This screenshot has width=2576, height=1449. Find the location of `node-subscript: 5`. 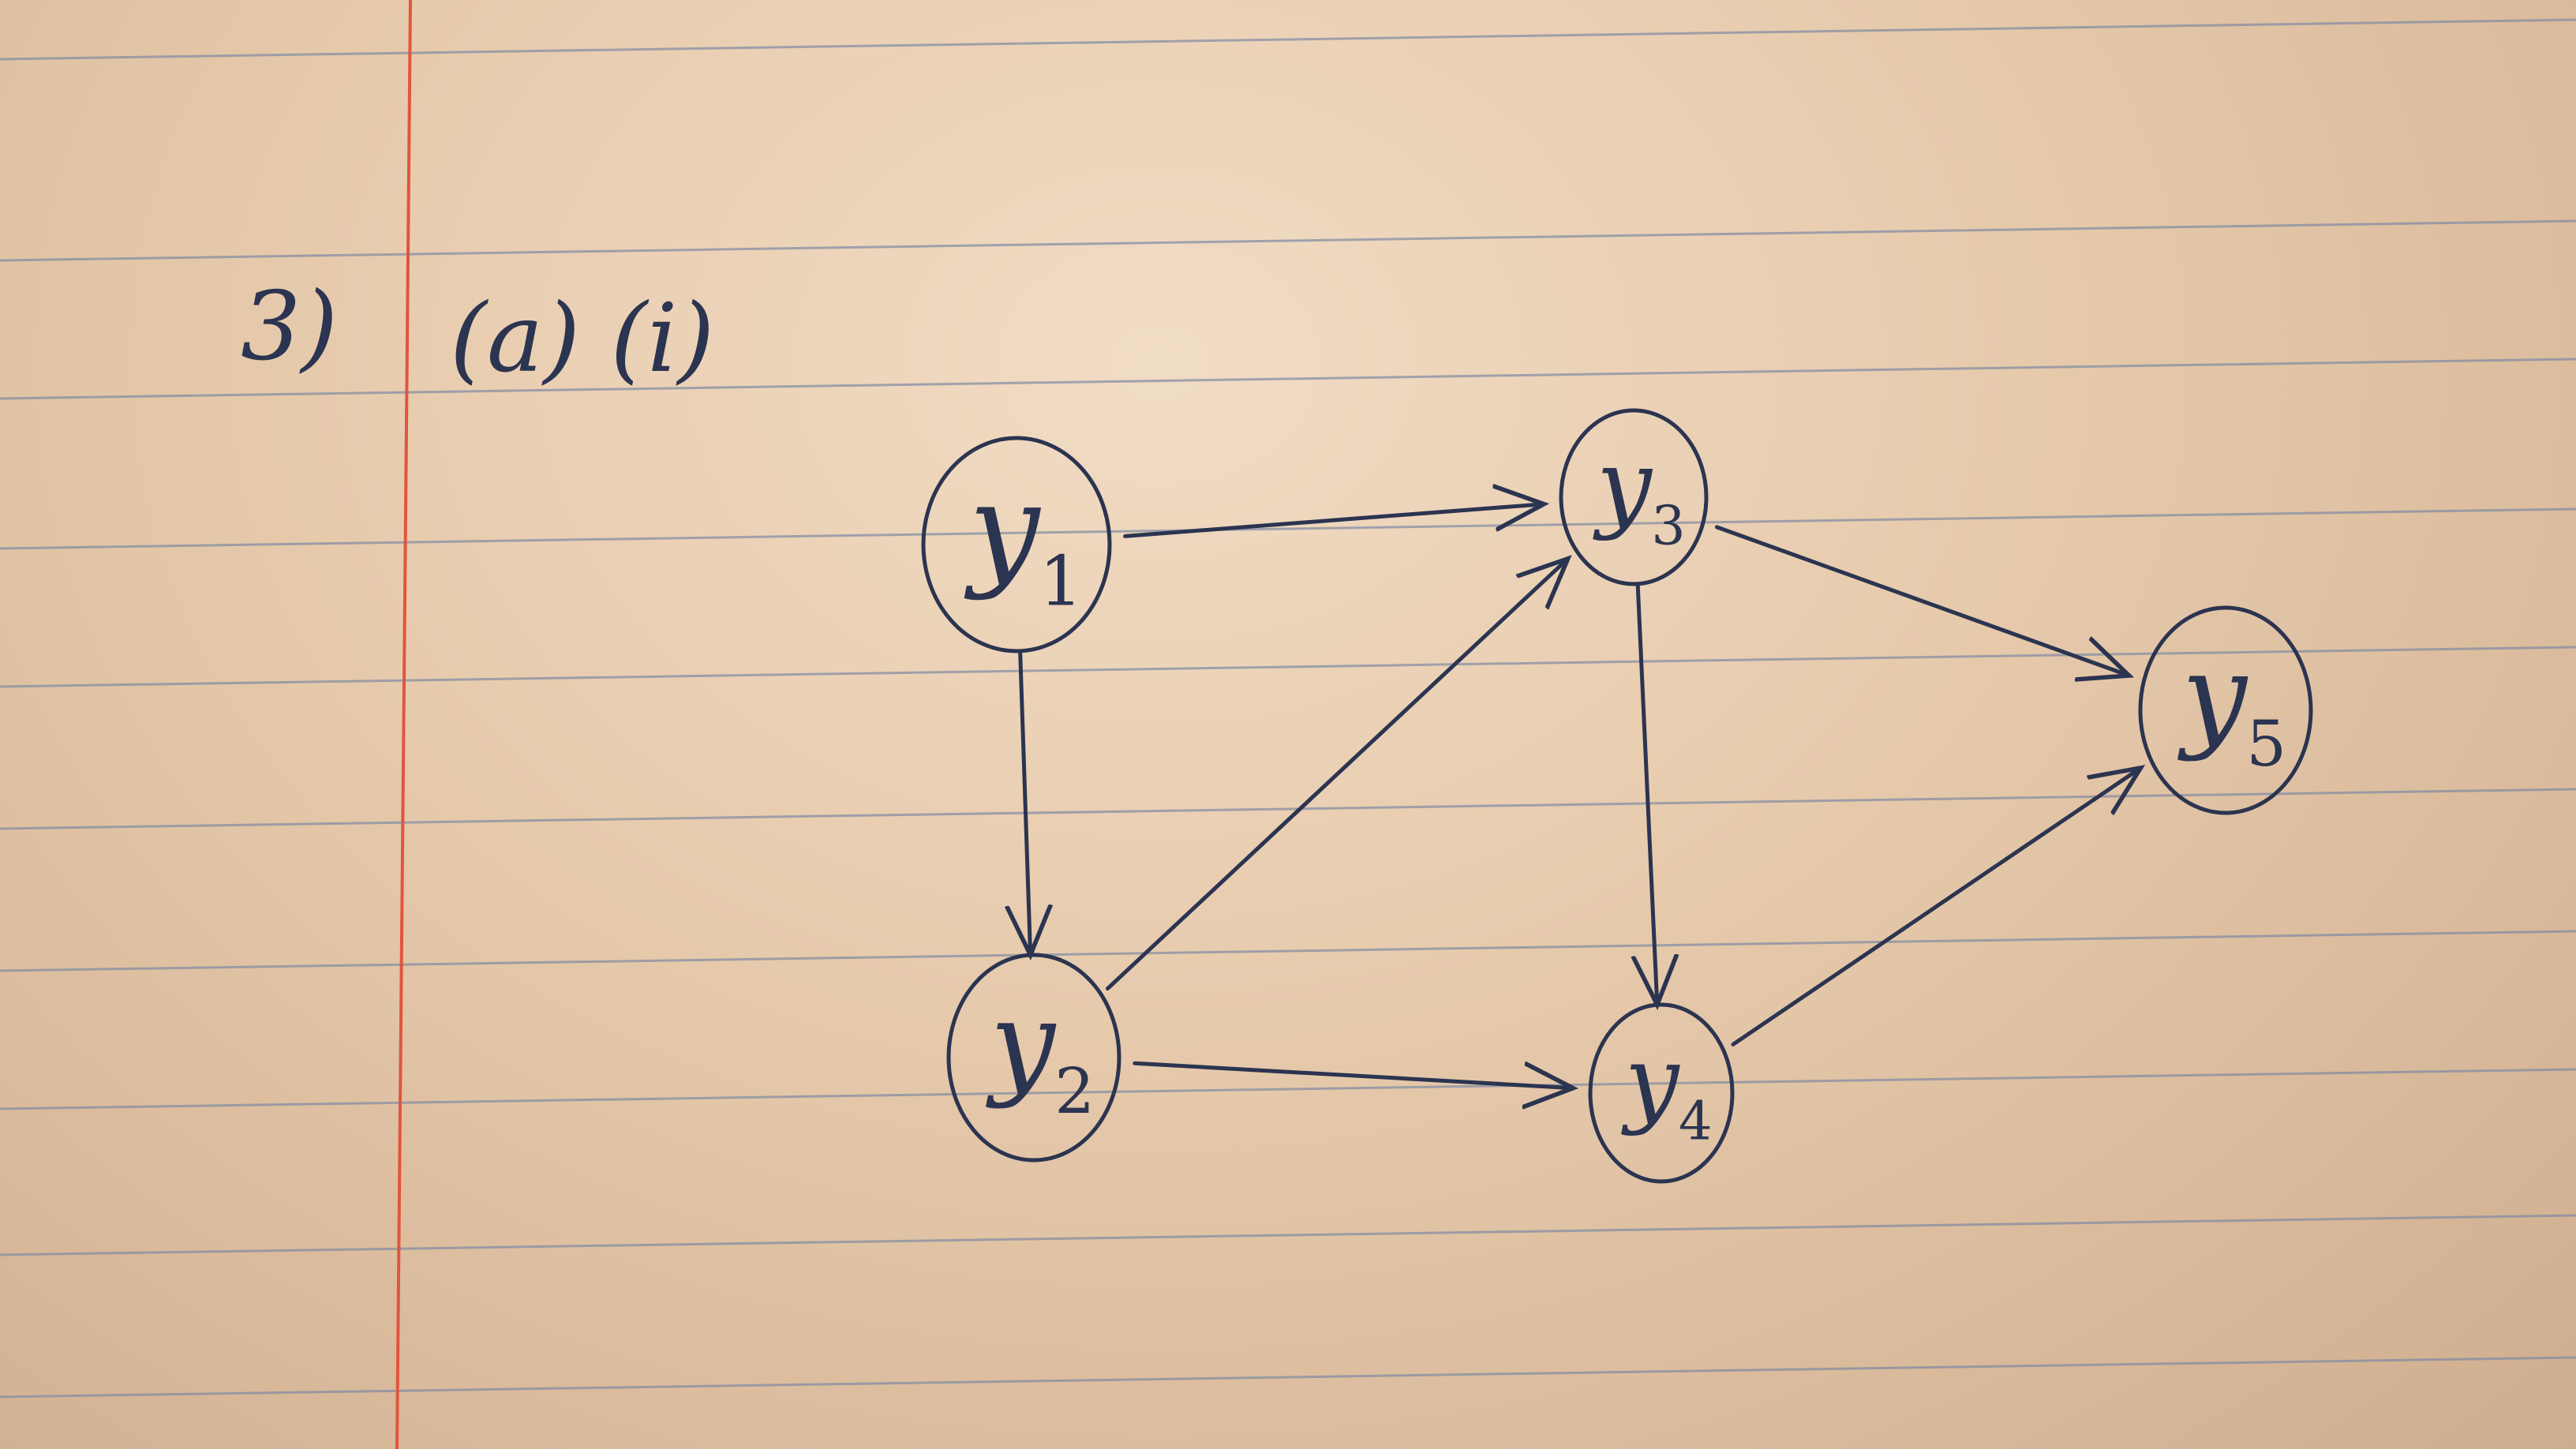

node-subscript: 5 is located at coordinates (2266, 744).